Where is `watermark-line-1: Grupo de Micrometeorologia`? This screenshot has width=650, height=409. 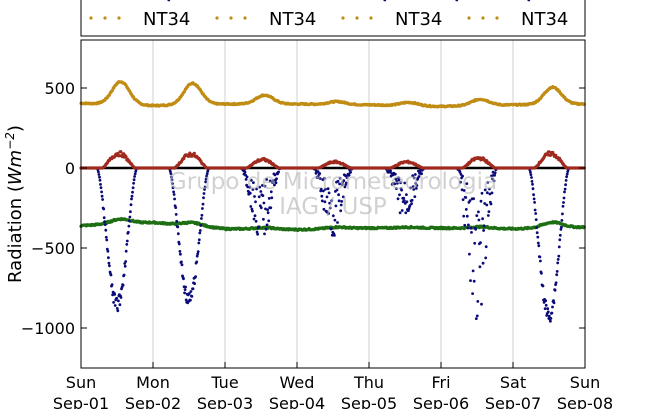
watermark-line-1: Grupo de Micrometeorologia is located at coordinates (333, 182).